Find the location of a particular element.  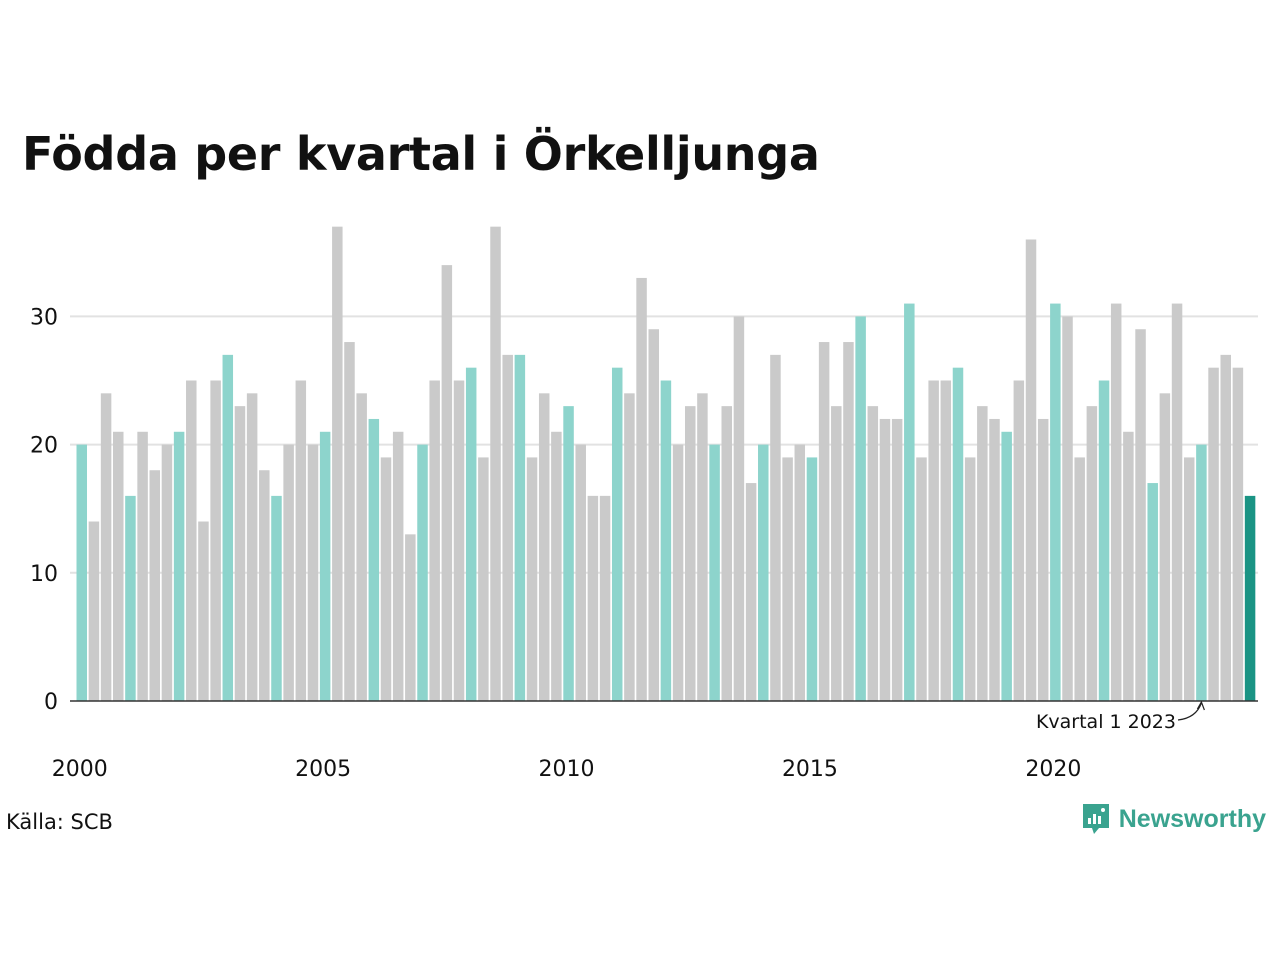

x-tick-label: 2015 is located at coordinates (810, 769).